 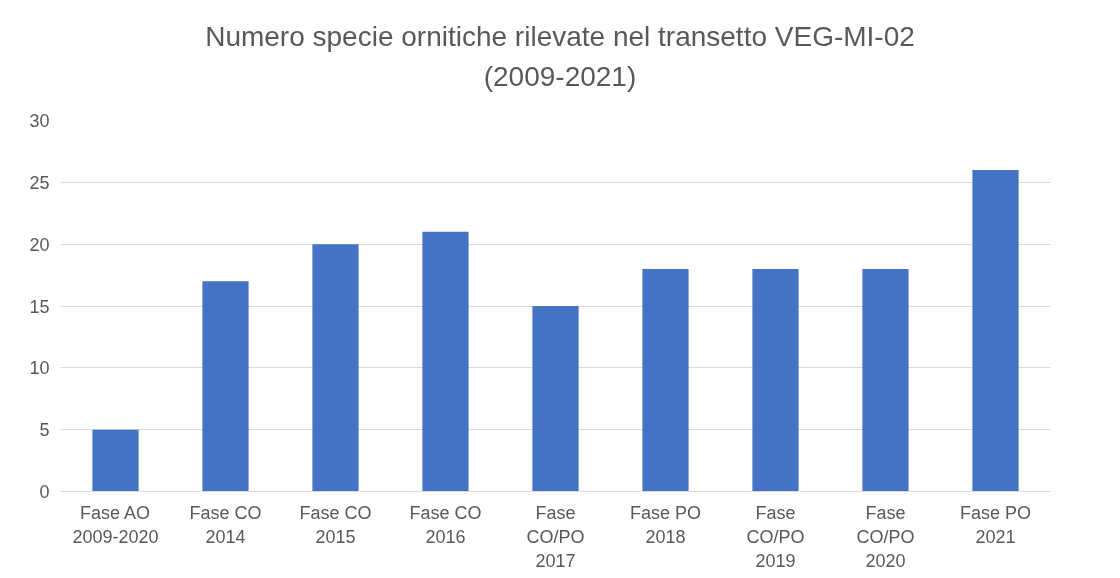 I want to click on y-tick-label: 20, so click(x=39, y=244).